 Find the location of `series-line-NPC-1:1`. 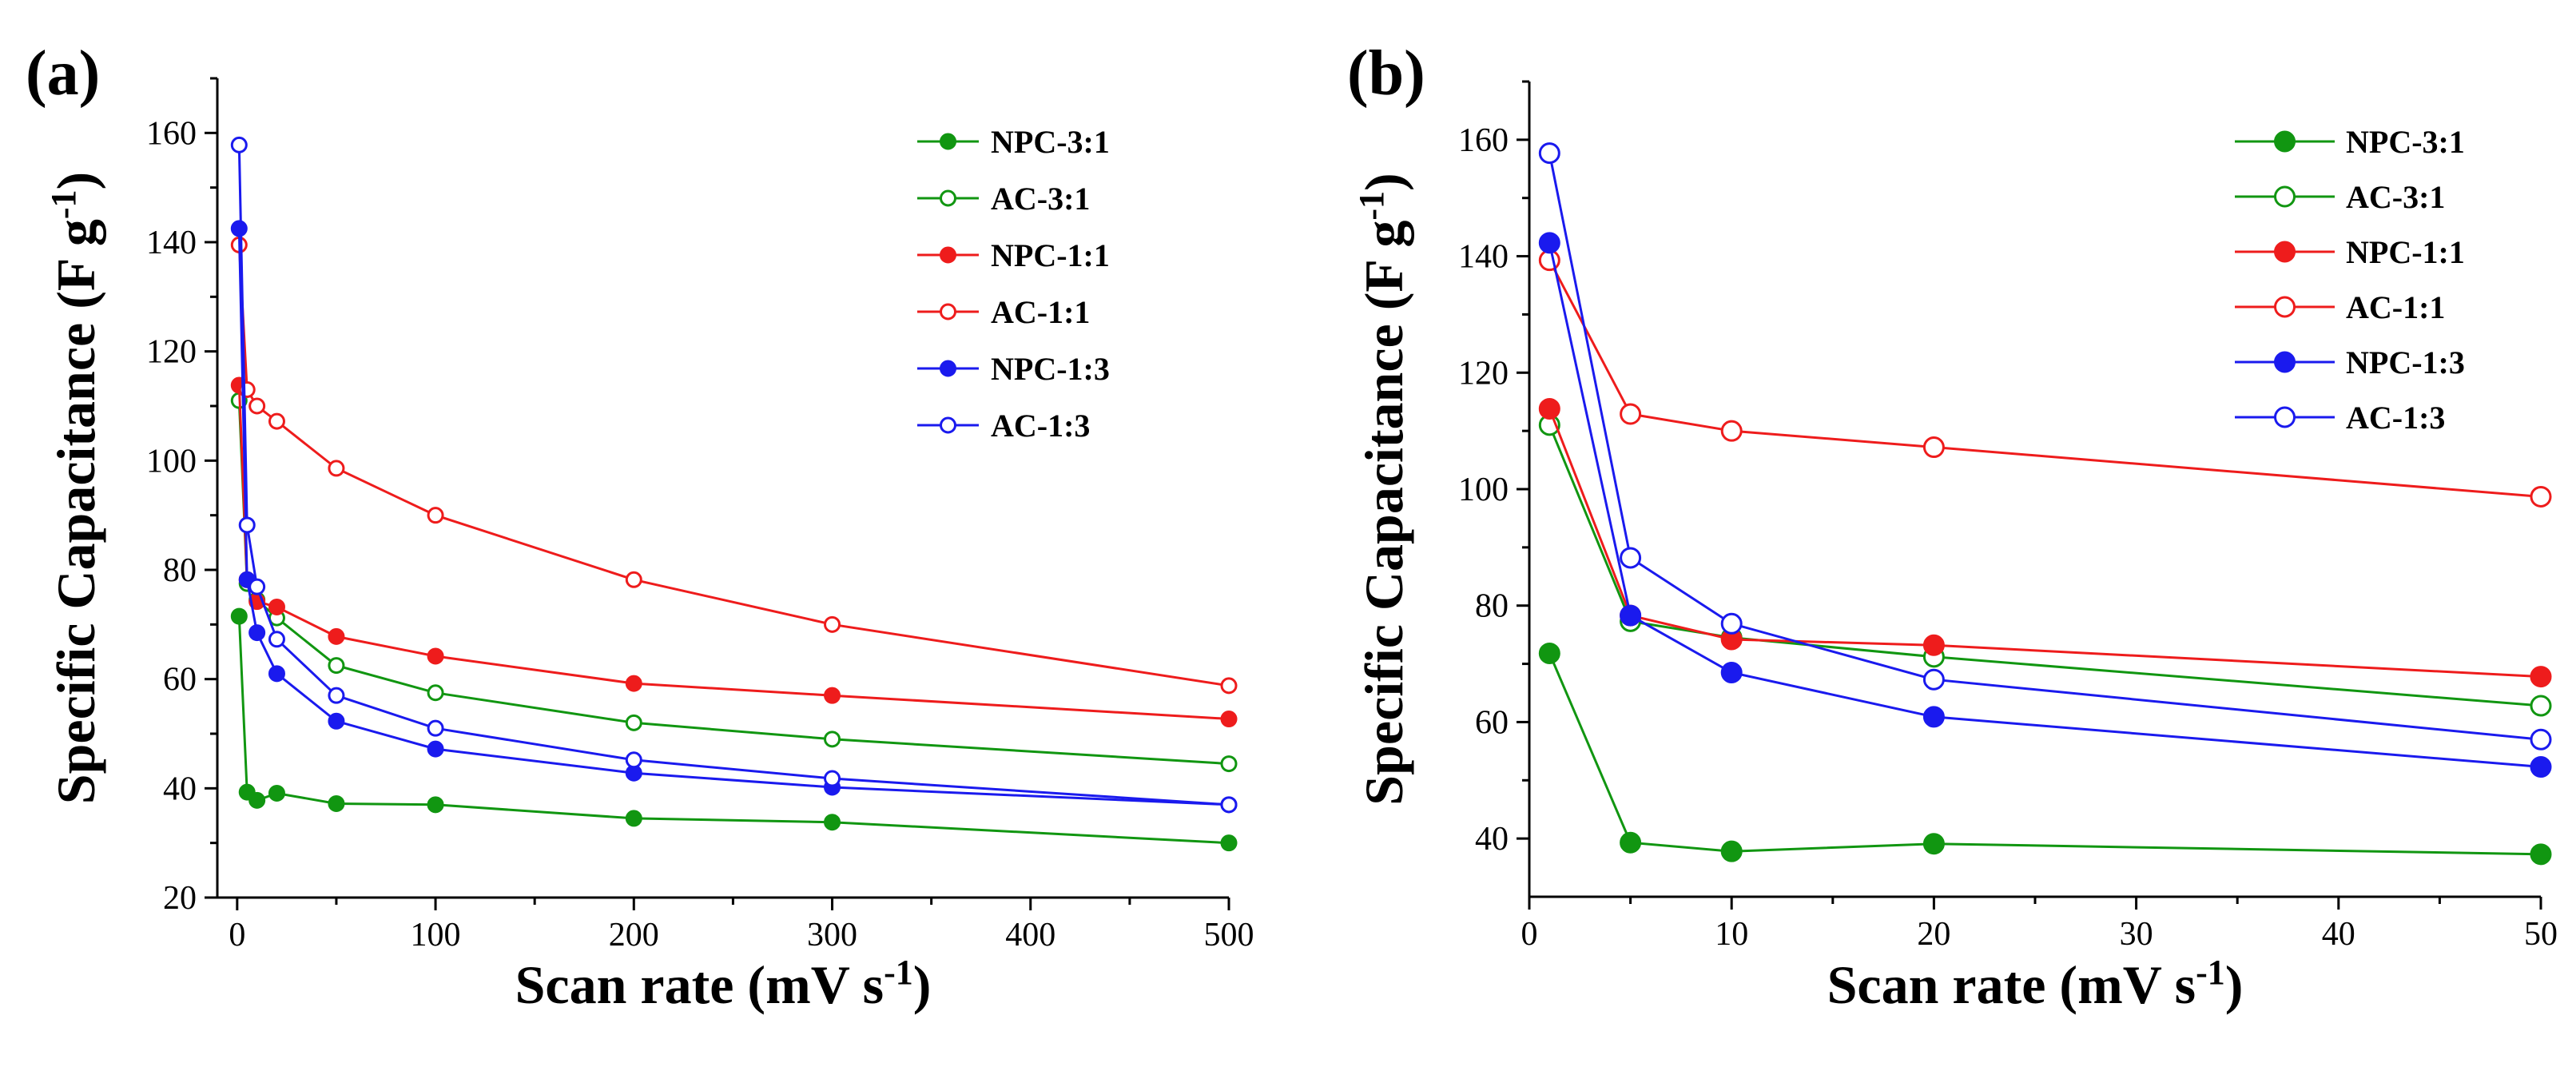

series-line-NPC-1:1 is located at coordinates (2045, 543).